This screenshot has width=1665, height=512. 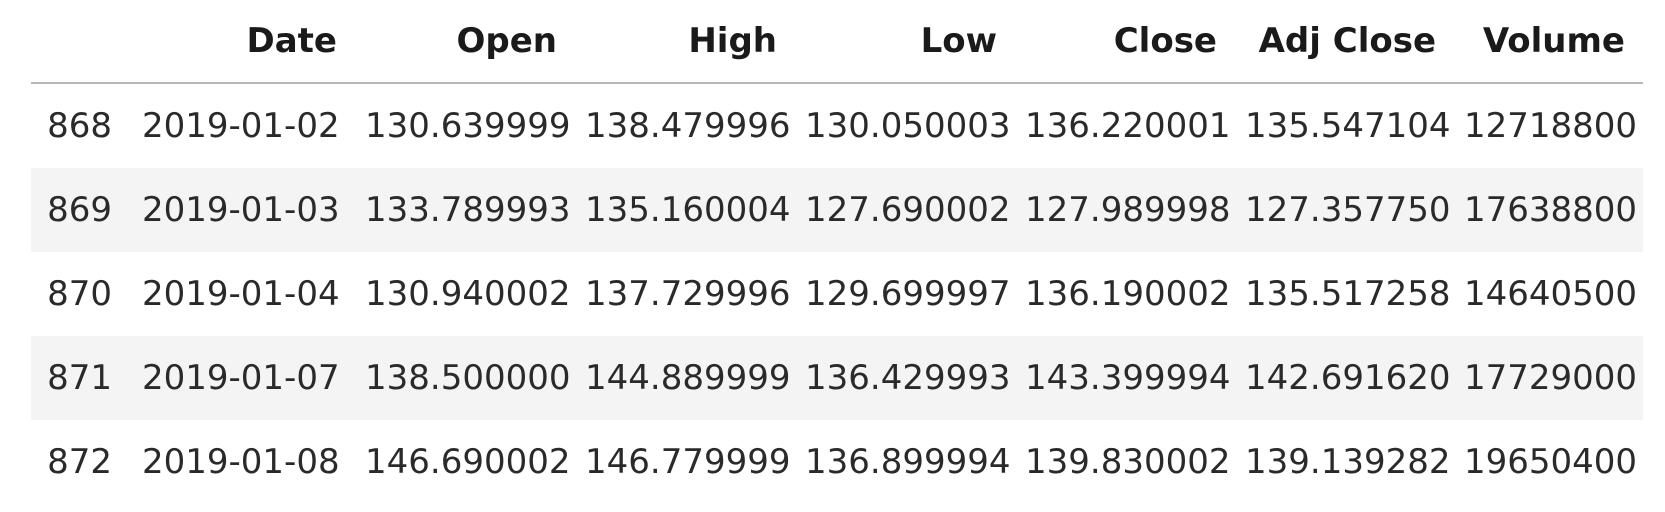 I want to click on cell-low: 129.699997, so click(x=908, y=294).